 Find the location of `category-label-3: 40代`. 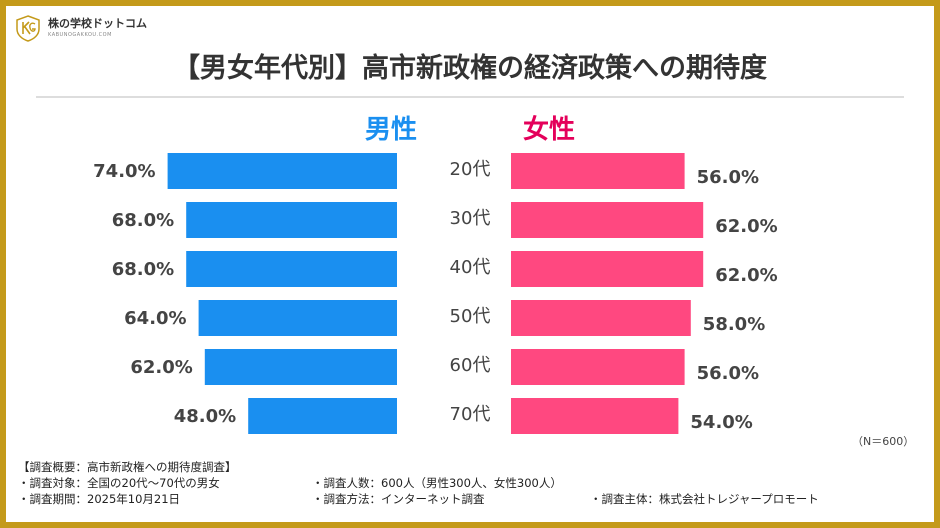

category-label-3: 40代 is located at coordinates (470, 267).